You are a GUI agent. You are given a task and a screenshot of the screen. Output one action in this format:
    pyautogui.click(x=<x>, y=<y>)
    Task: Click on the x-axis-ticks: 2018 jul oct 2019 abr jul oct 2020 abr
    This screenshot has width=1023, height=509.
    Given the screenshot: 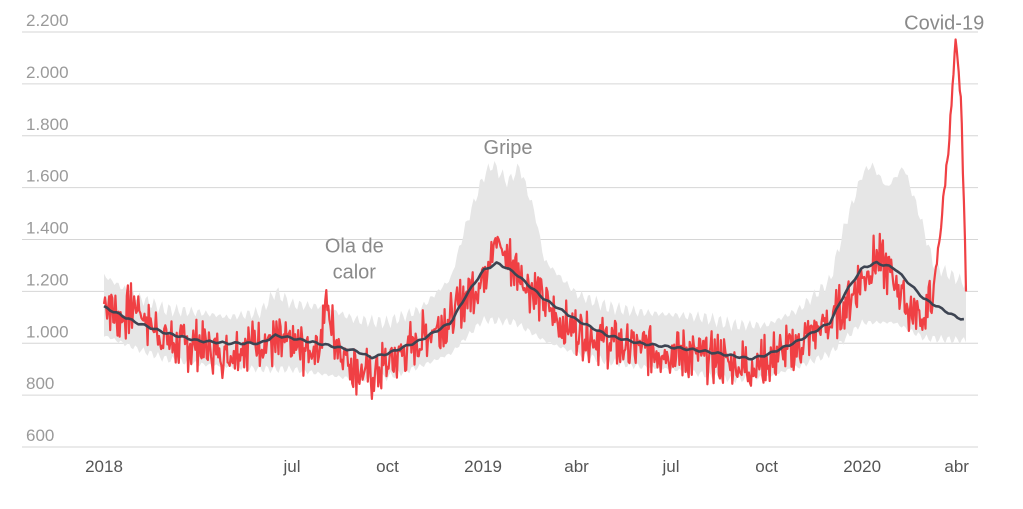 What is the action you would take?
    pyautogui.click(x=527, y=466)
    